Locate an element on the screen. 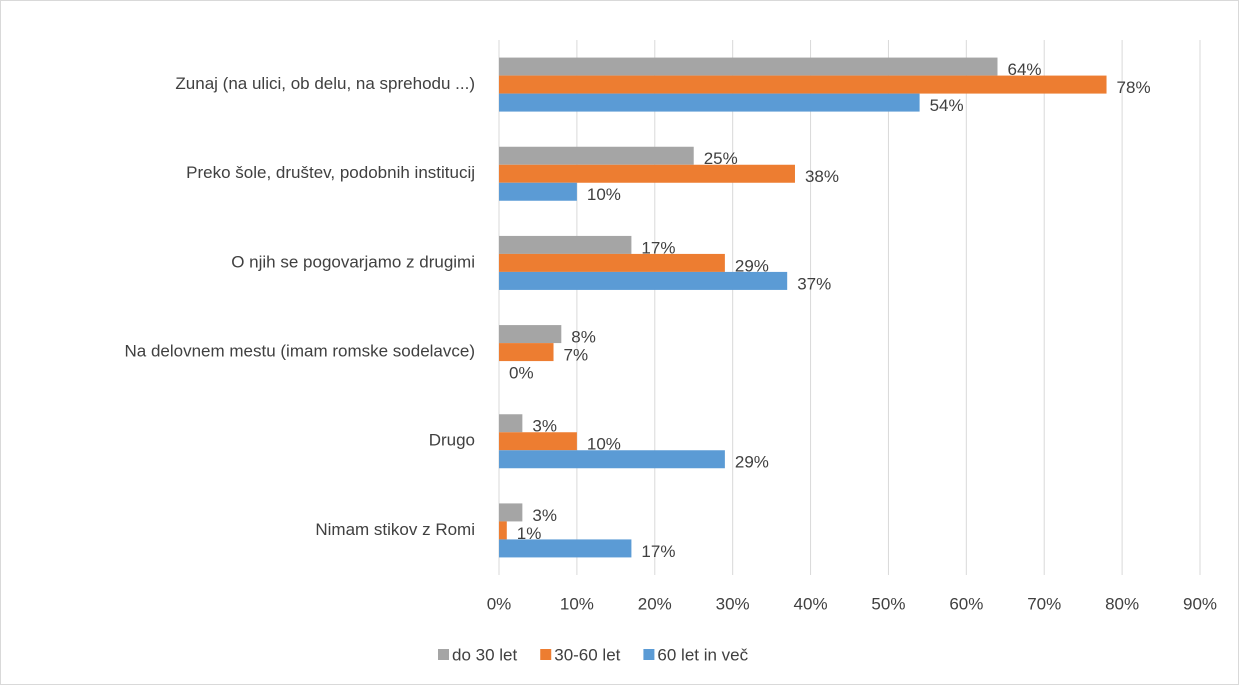 Image resolution: width=1239 pixels, height=690 pixels. x-tick-label: 20% is located at coordinates (655, 603).